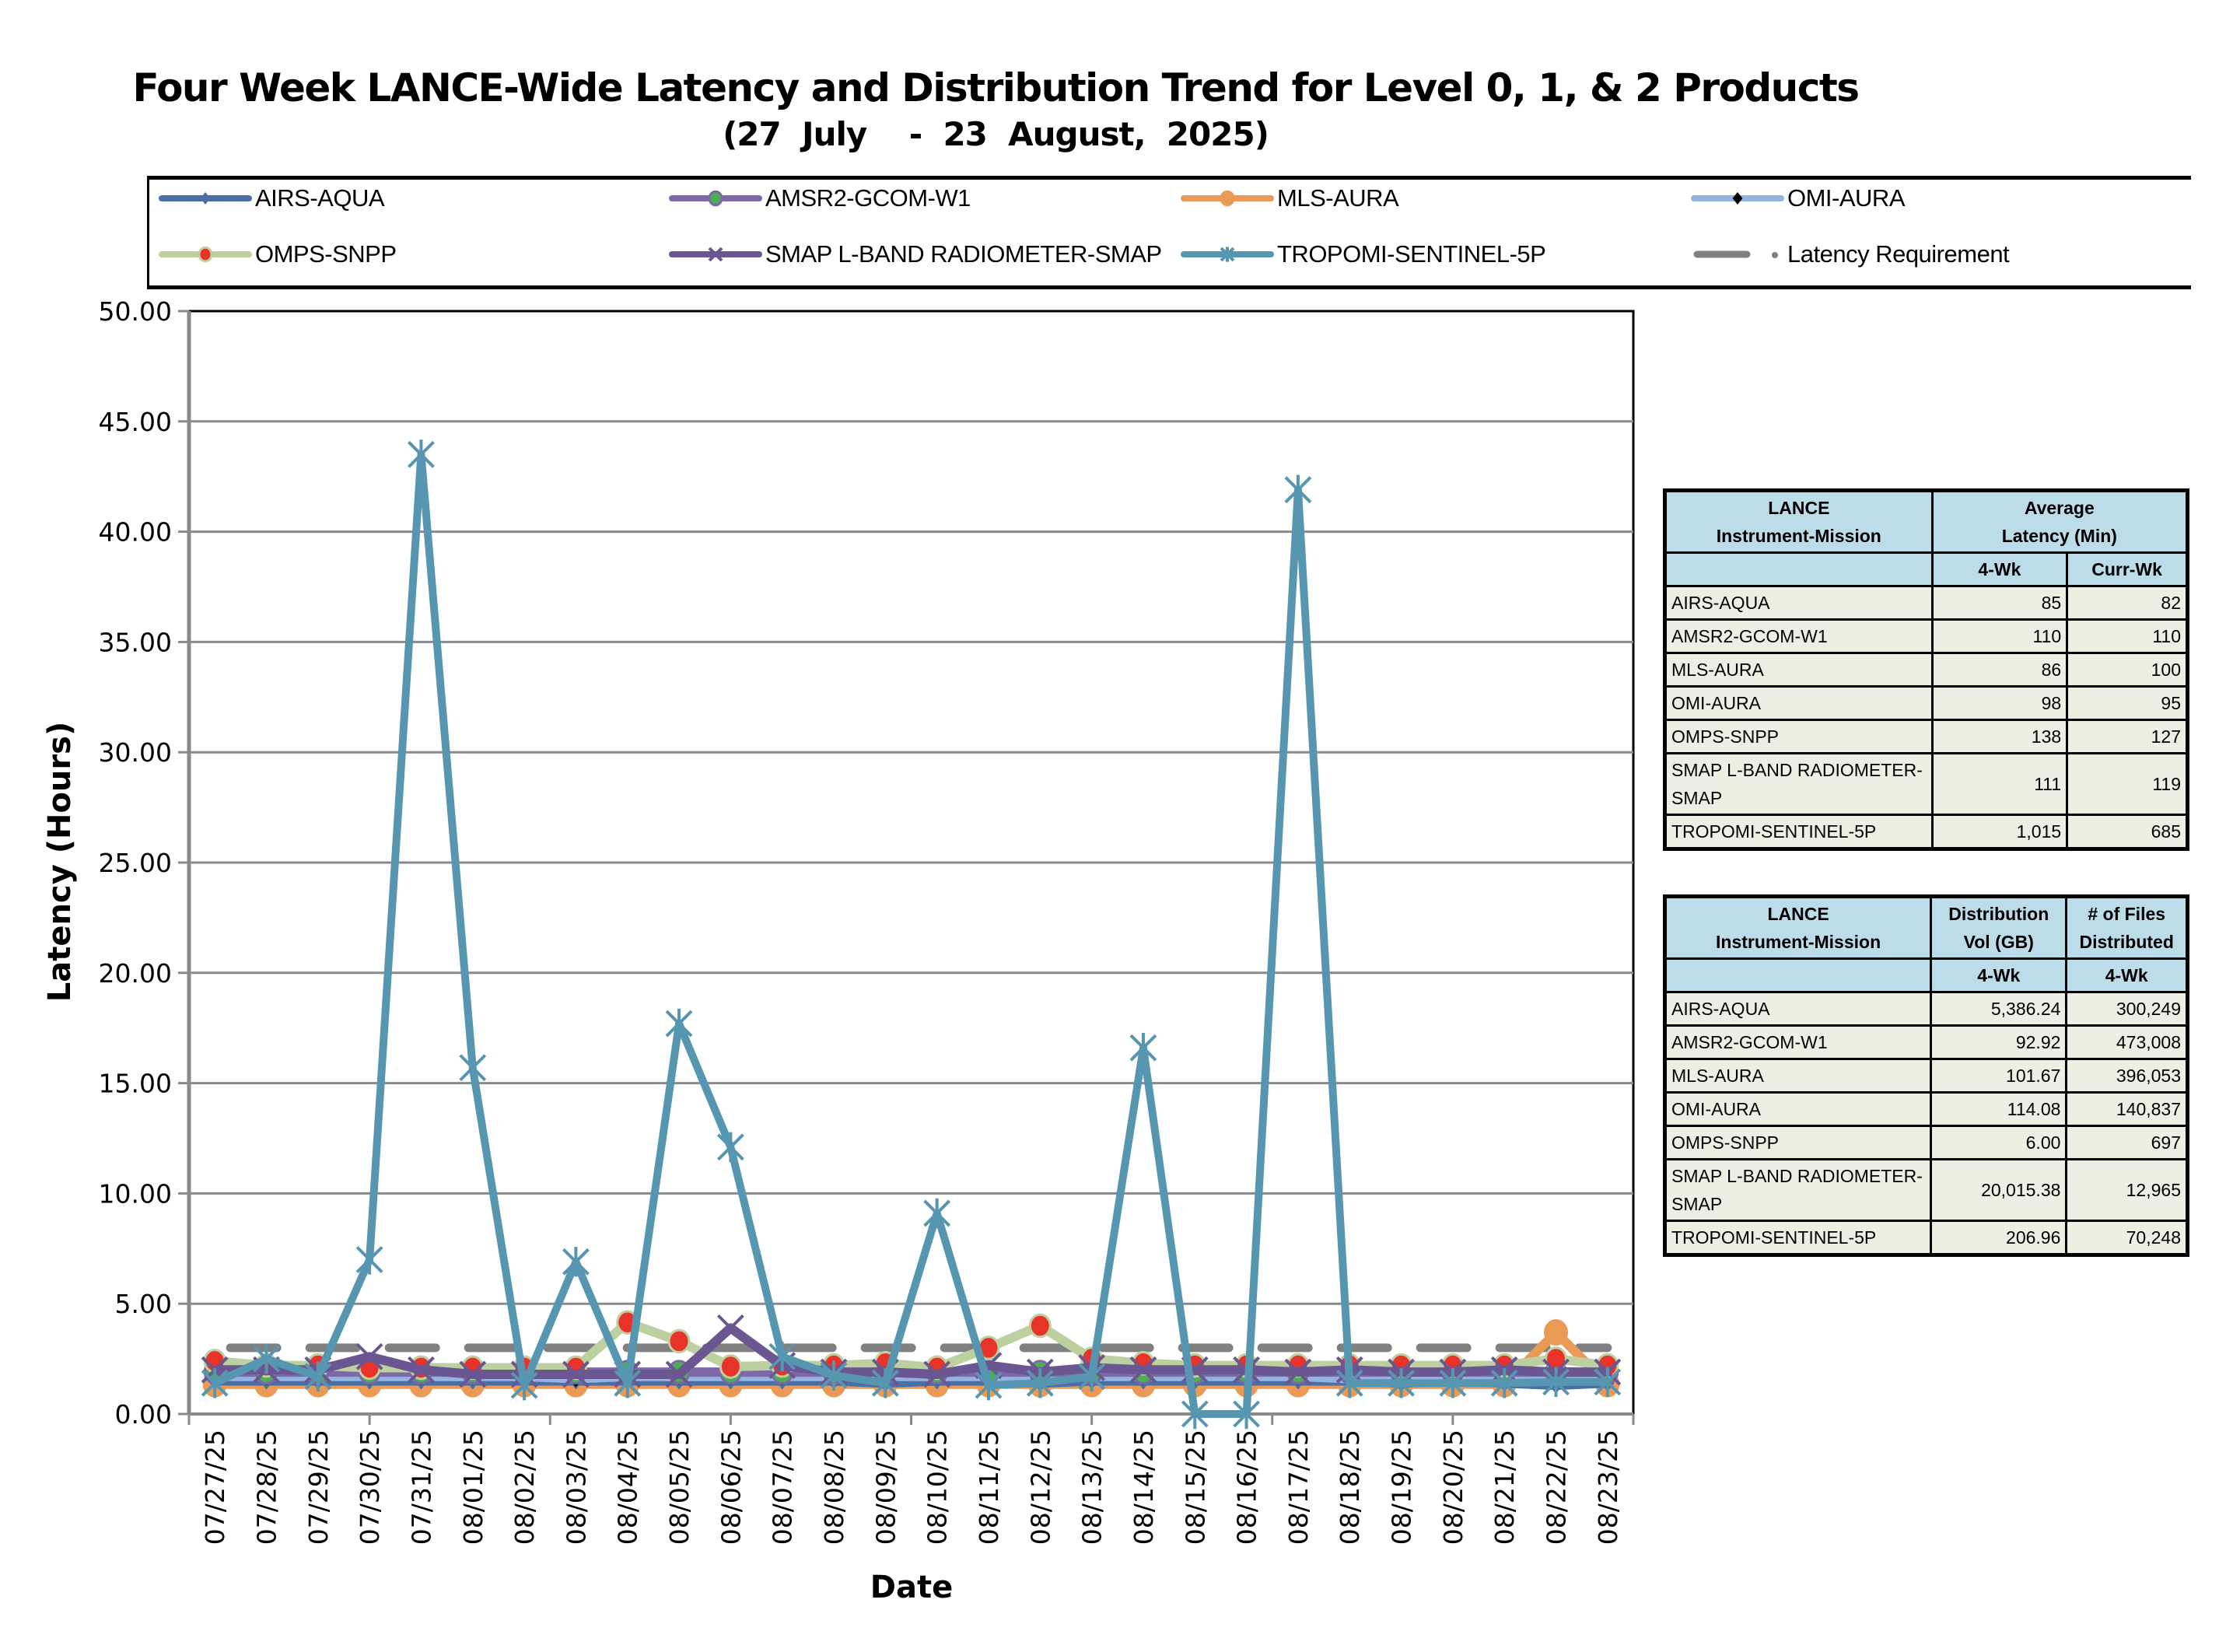 The image size is (2226, 1652). I want to click on x-tick-label: 08/15/25, so click(1195, 1488).